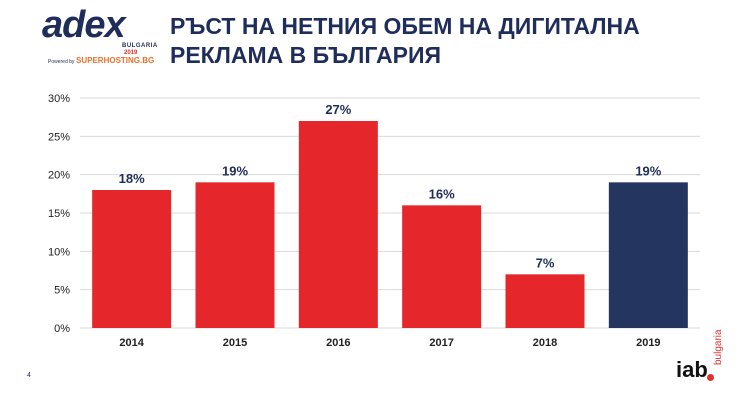  I want to click on y-tick-label: 5%, so click(62, 291).